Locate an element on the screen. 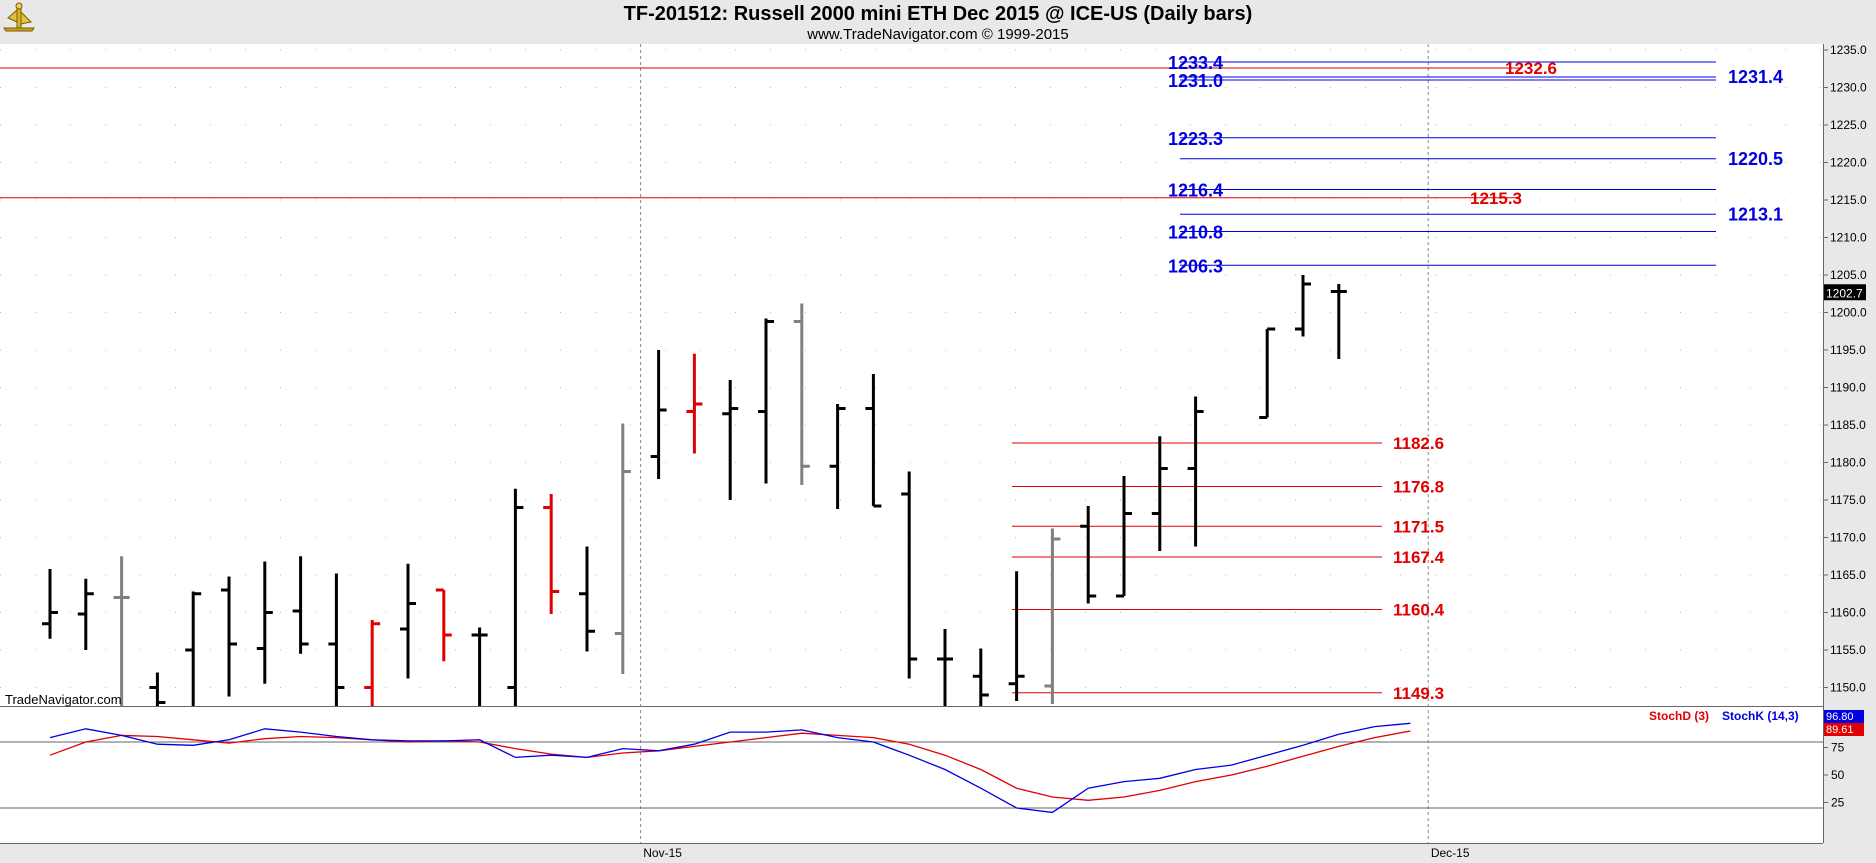  price-tick-label: 1170.0 is located at coordinates (1848, 538).